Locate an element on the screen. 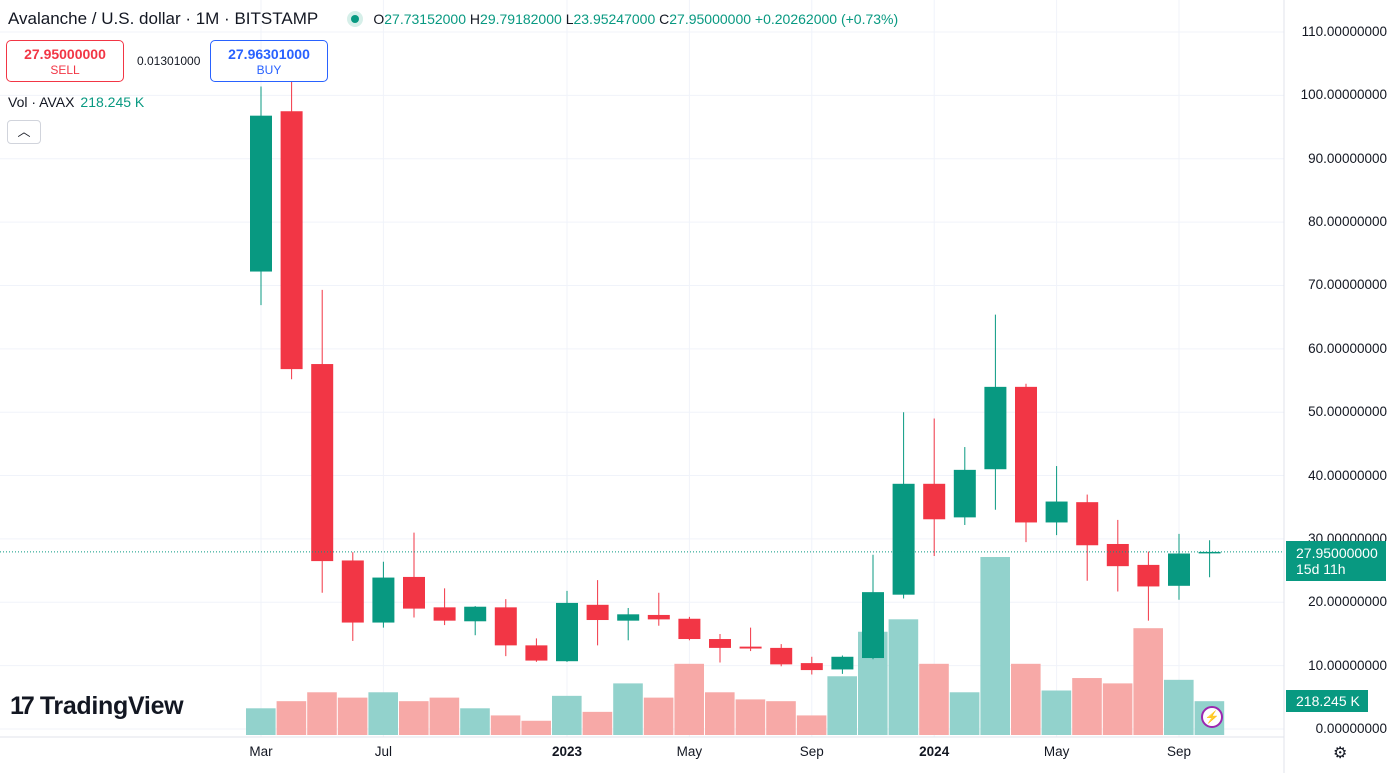 The height and width of the screenshot is (773, 1391). open-label: O is located at coordinates (379, 19).